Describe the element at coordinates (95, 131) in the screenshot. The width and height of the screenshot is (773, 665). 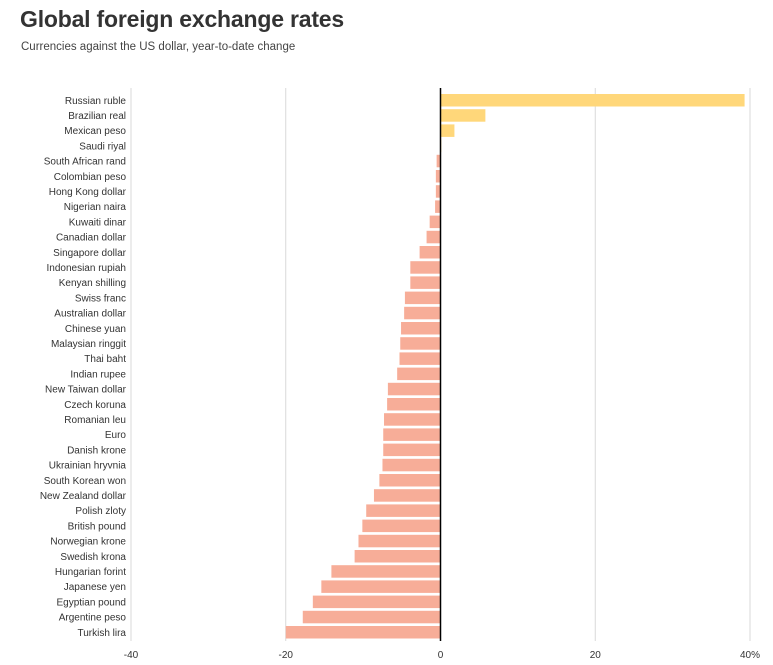
I see `category-label: Mexican peso` at that location.